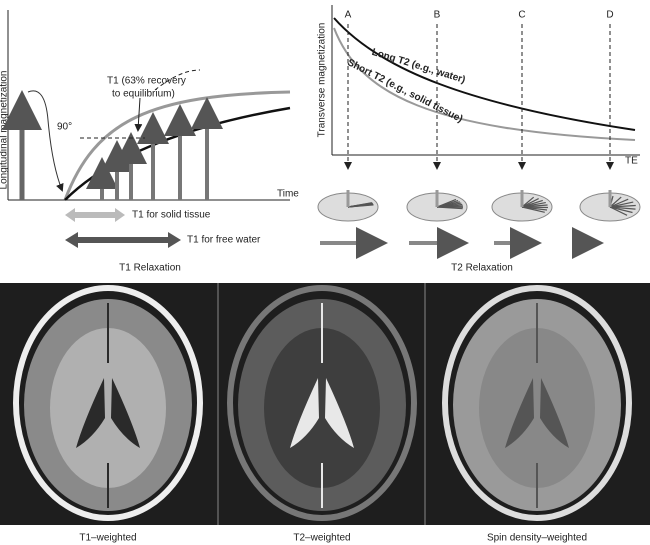 This screenshot has width=650, height=545. I want to click on short-curve, so click(484, 84).